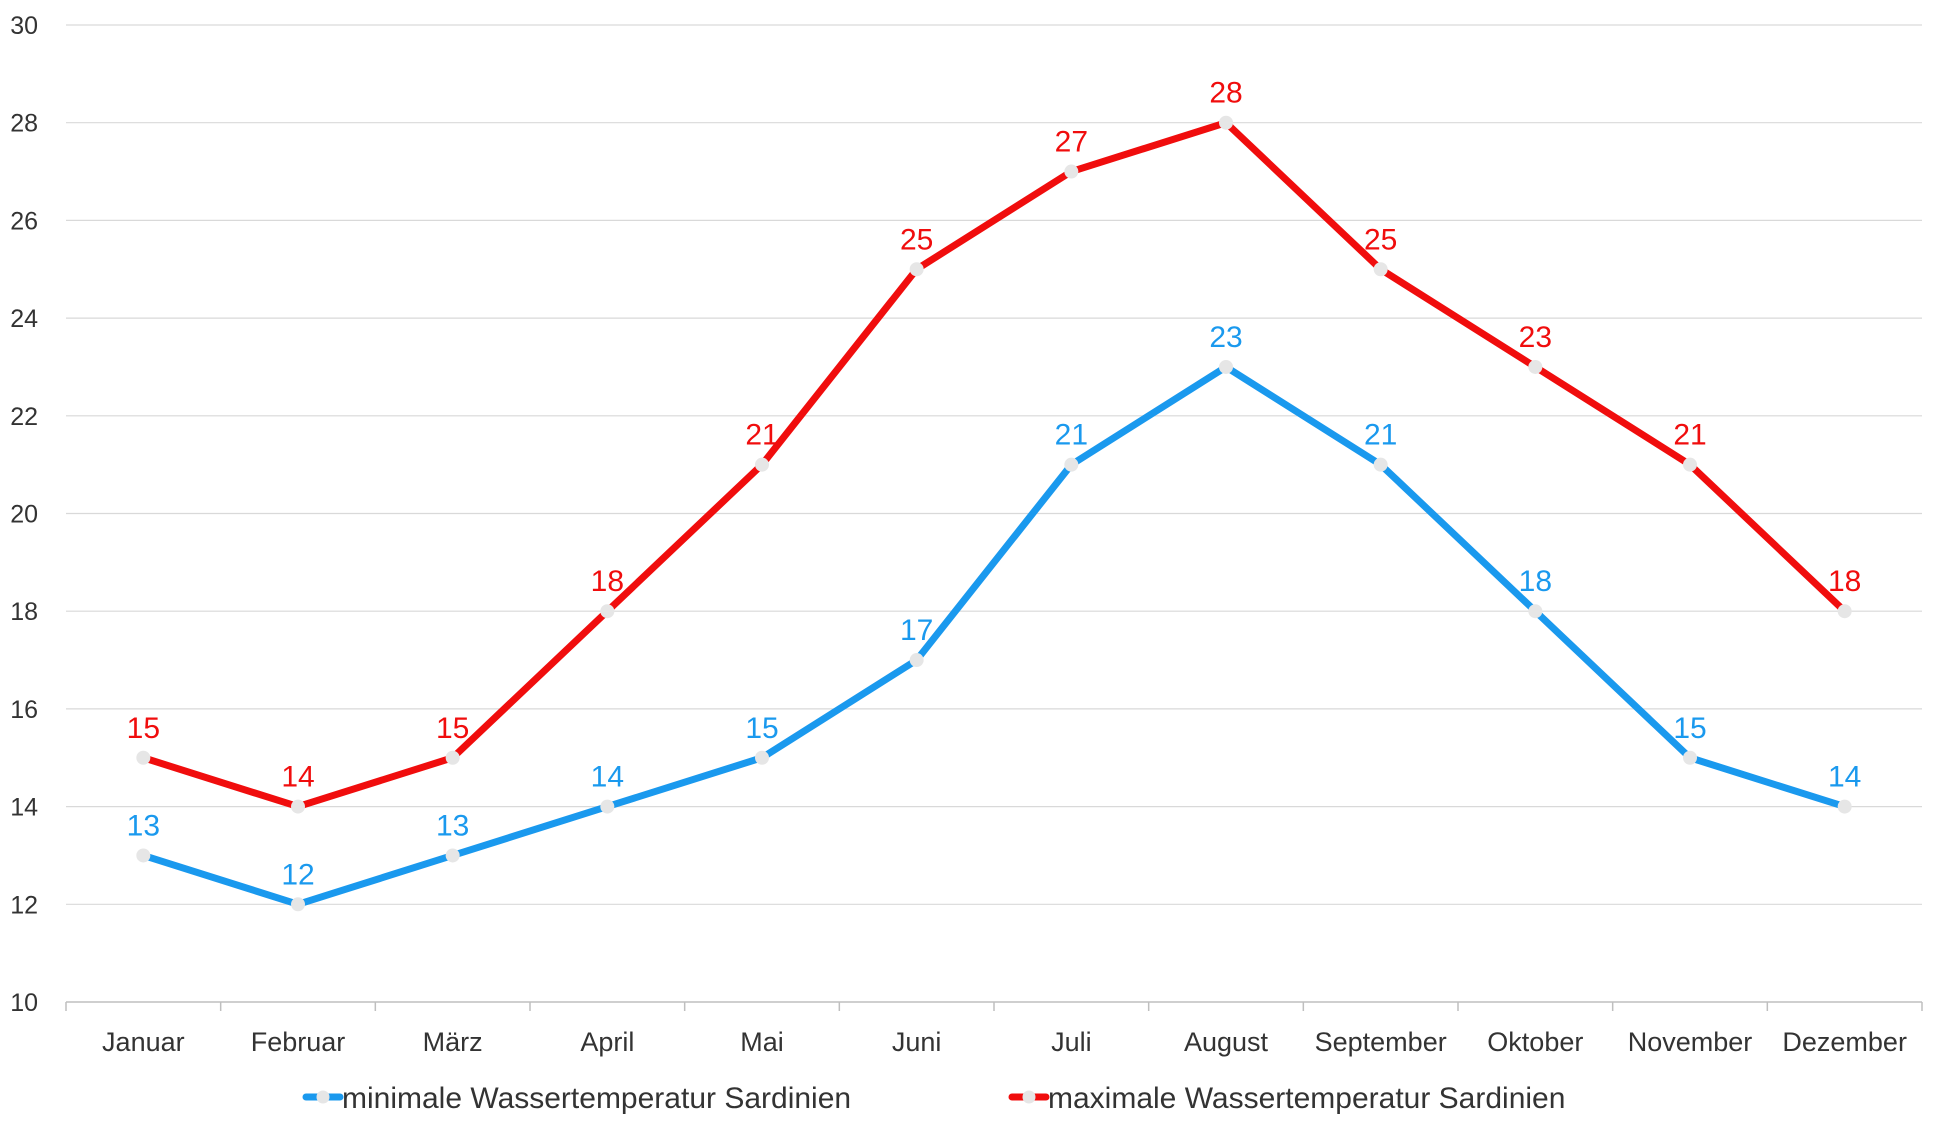 The height and width of the screenshot is (1131, 1943). Describe the element at coordinates (24, 710) in the screenshot. I see `y-tick-label: 16` at that location.